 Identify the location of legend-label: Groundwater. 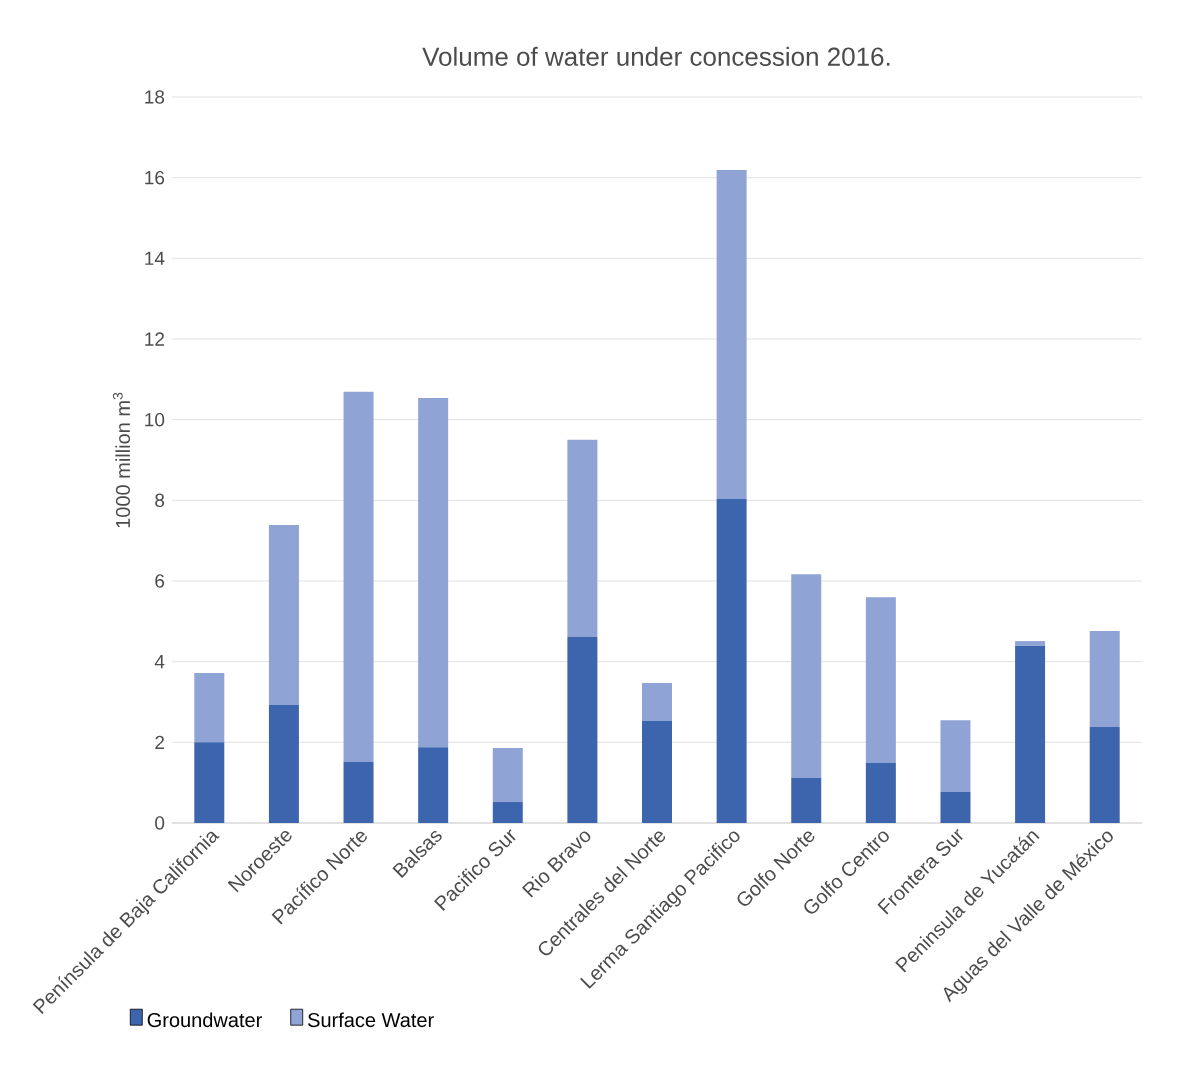
(204, 1020).